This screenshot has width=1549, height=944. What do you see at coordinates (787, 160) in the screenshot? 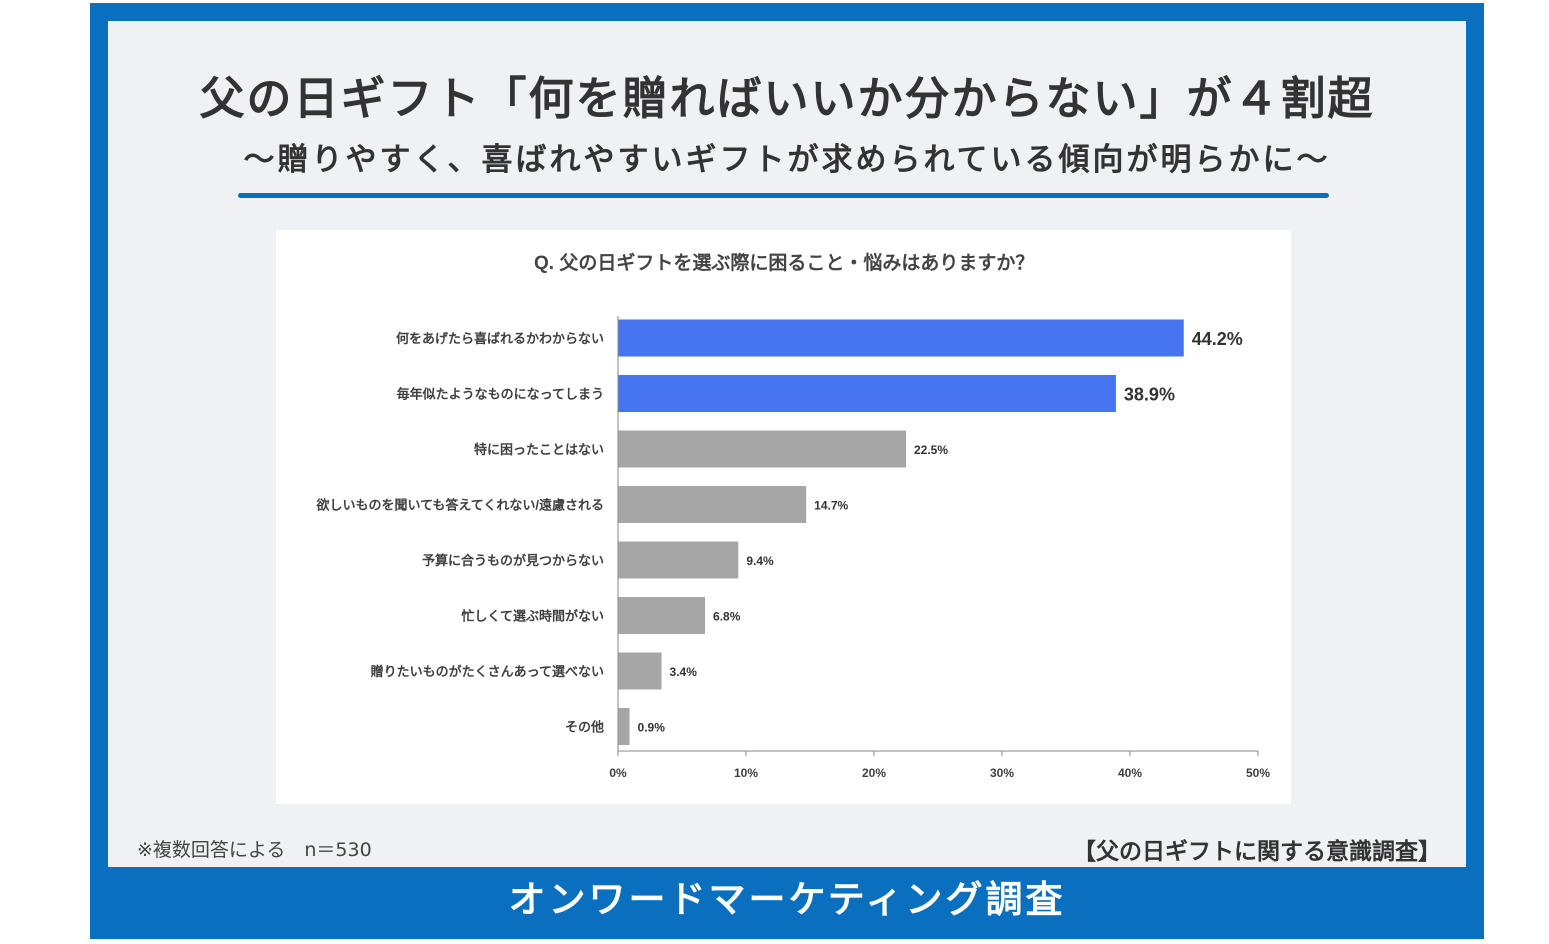
I see `page-subtitle: ～贈りやすく、喜ばれやすいギフトが求められている傾向が明らかに～` at bounding box center [787, 160].